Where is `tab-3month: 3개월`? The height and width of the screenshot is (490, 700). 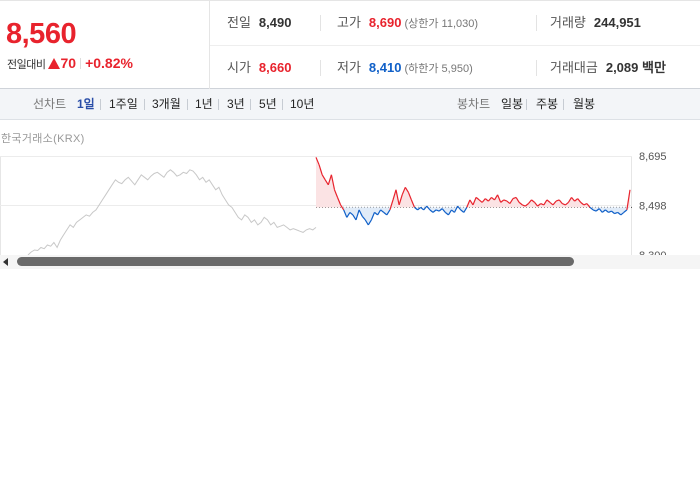
tab-3month: 3개월 is located at coordinates (166, 104).